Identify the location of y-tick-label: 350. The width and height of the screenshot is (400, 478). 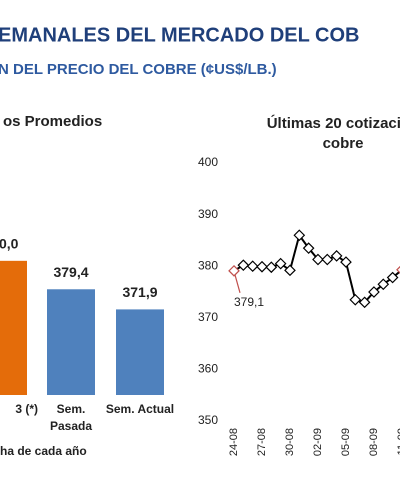
(208, 420).